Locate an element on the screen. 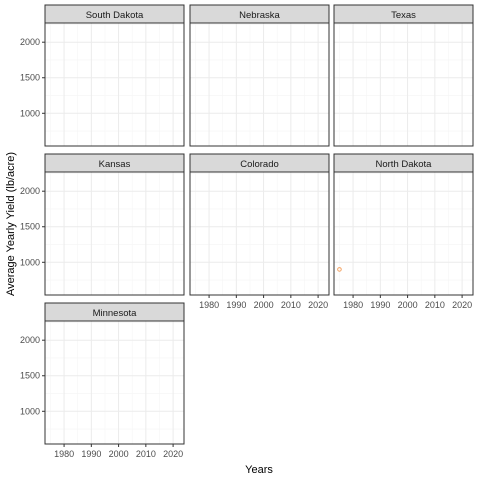 The height and width of the screenshot is (480, 480). data-point is located at coordinates (339, 269).